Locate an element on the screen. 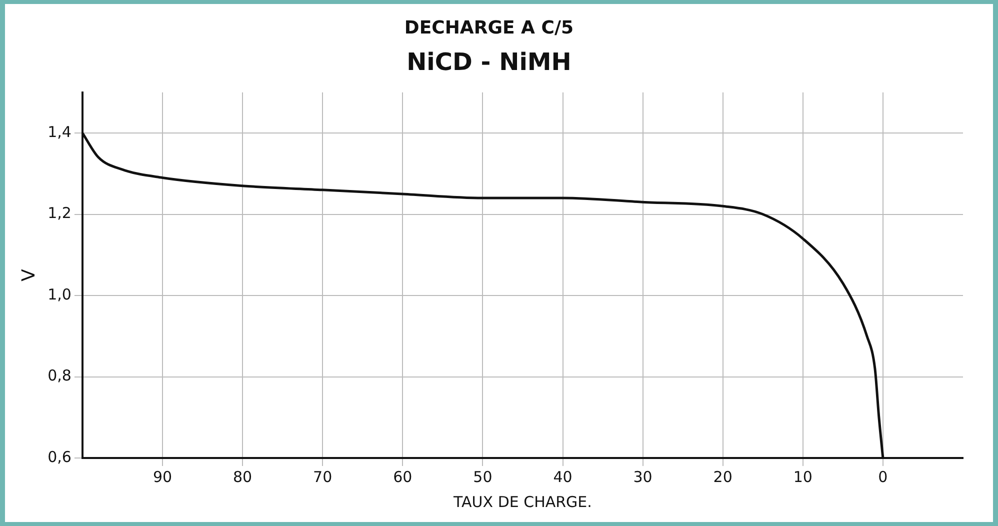 The image size is (998, 526). x-tick-label: 80 is located at coordinates (242, 477).